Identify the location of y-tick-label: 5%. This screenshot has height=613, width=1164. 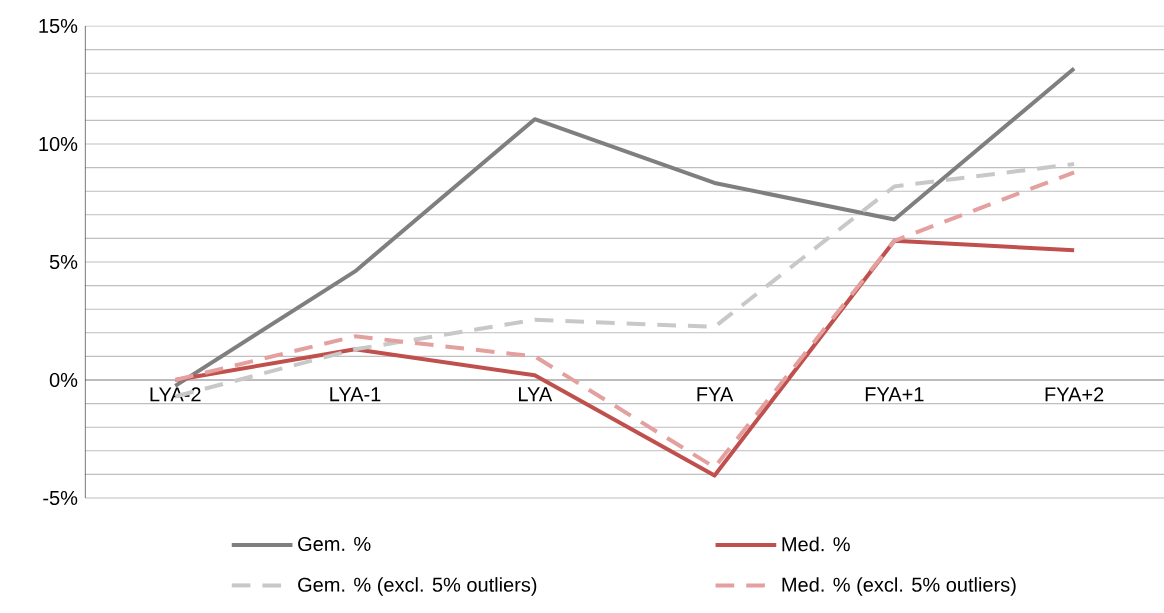
(63, 261).